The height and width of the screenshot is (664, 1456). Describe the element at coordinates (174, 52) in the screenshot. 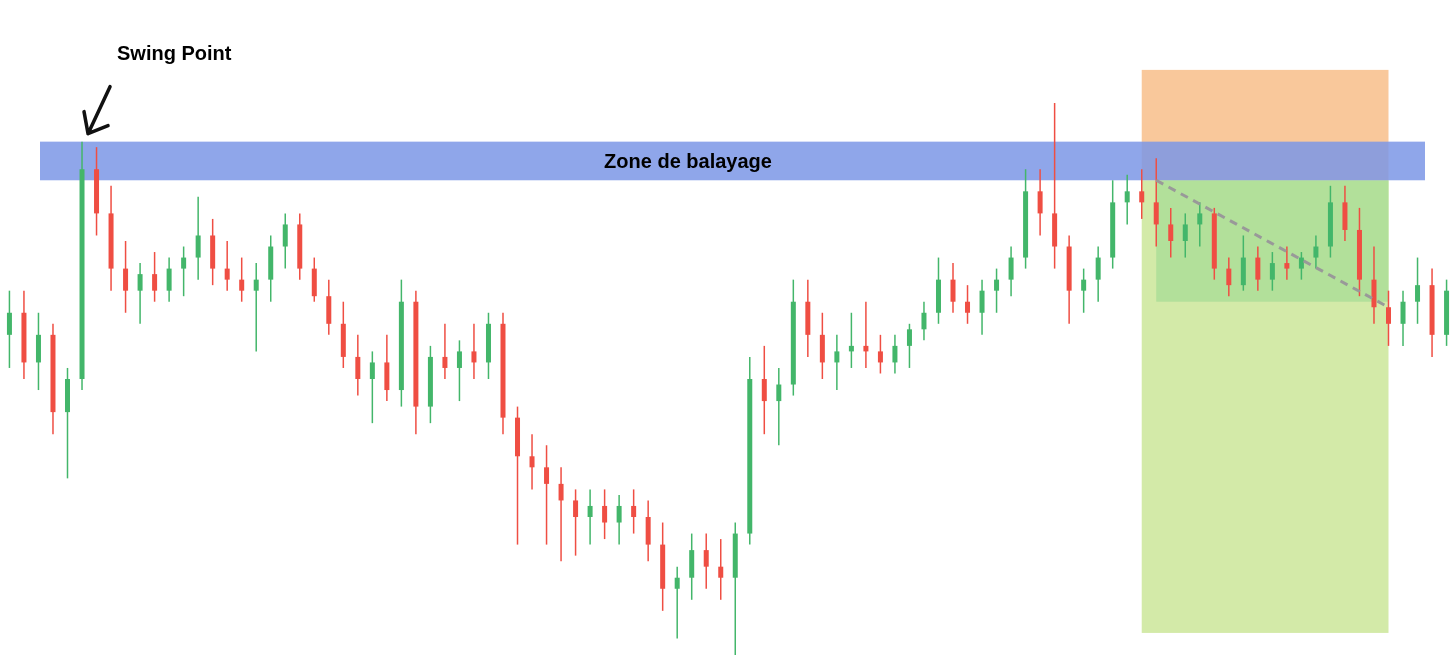

I see `text: Swing Point` at that location.